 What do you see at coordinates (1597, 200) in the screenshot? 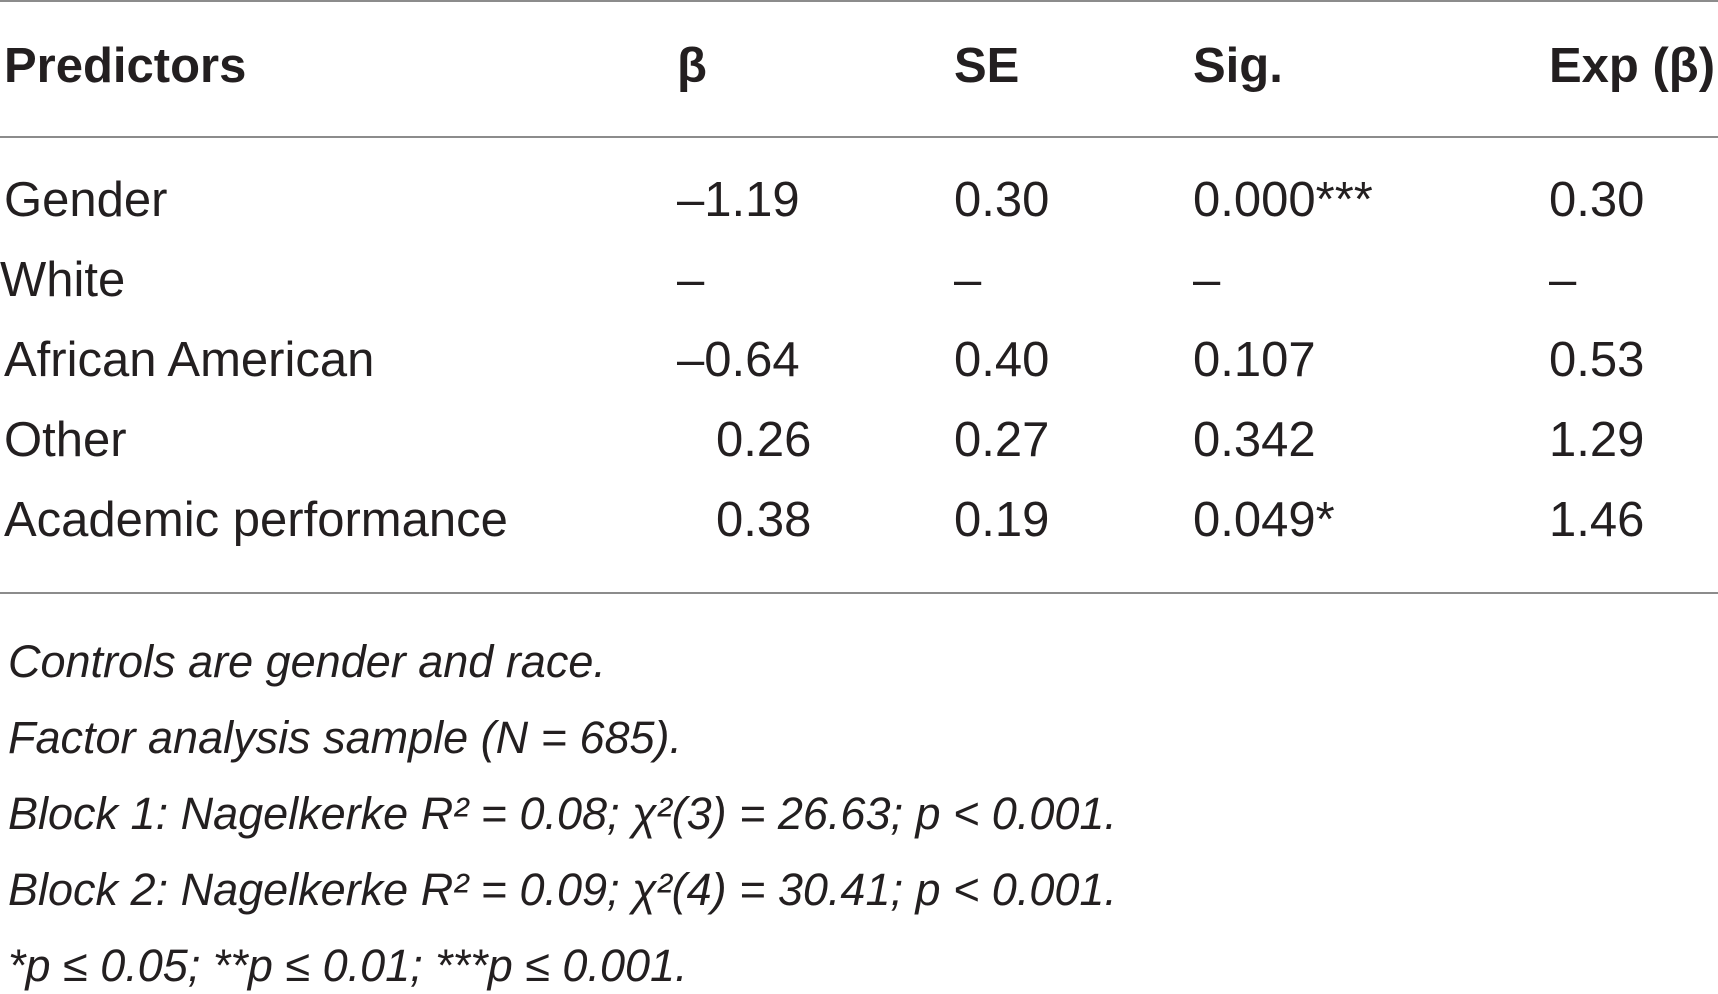
I see `cell-exp: 0.30` at bounding box center [1597, 200].